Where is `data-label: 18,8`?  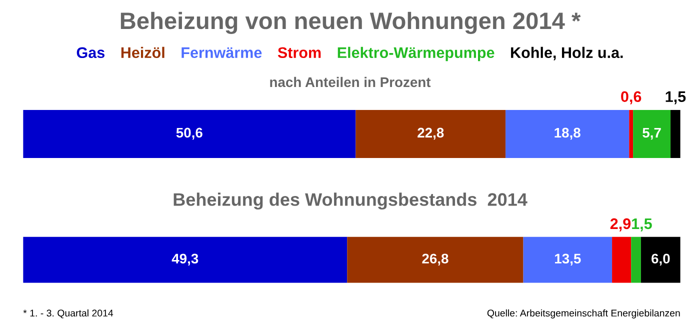 data-label: 18,8 is located at coordinates (567, 134).